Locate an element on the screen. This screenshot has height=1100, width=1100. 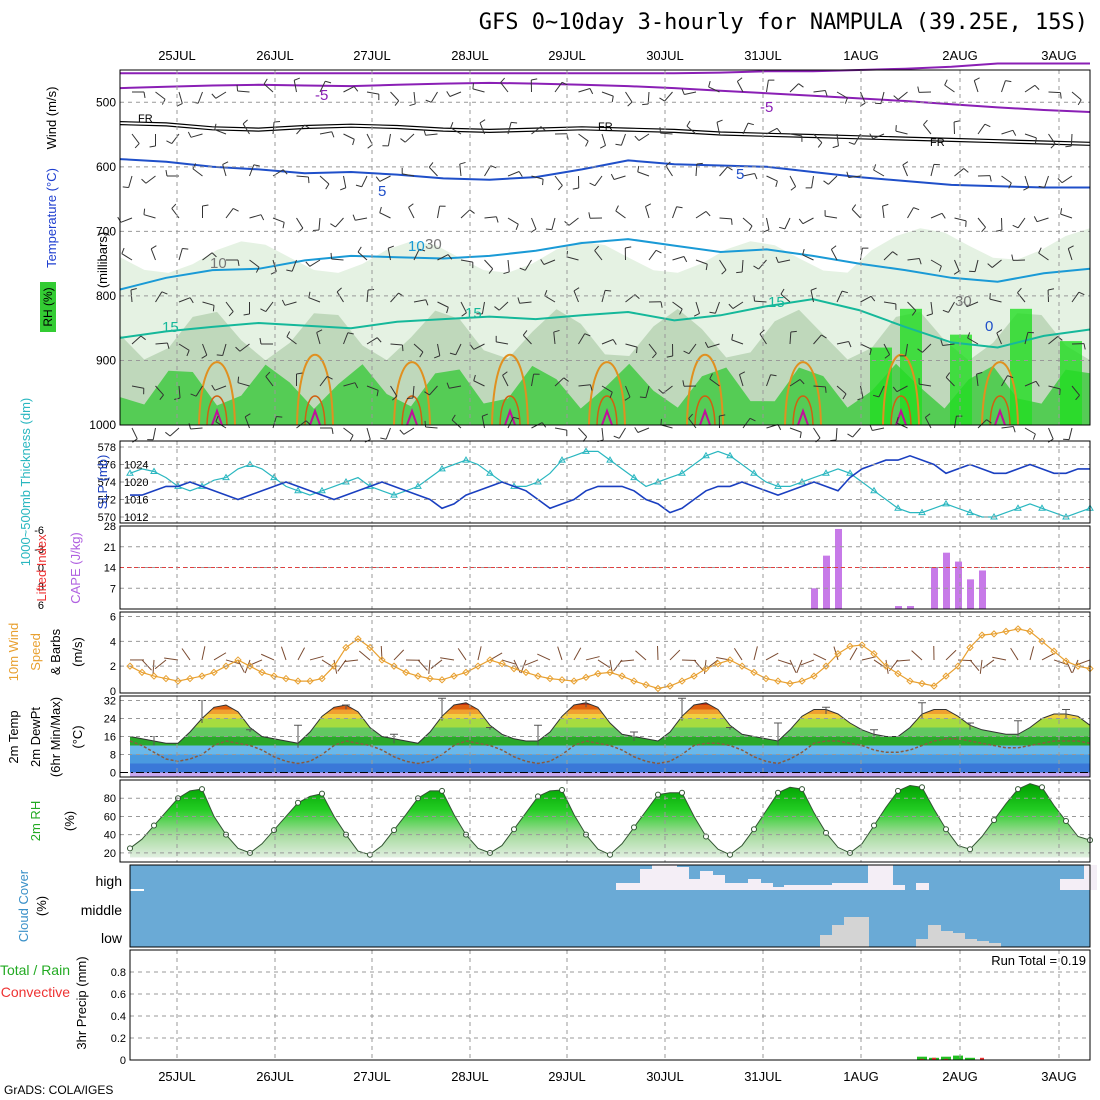
li-tick-label: 3 is located at coordinates (41, 587).